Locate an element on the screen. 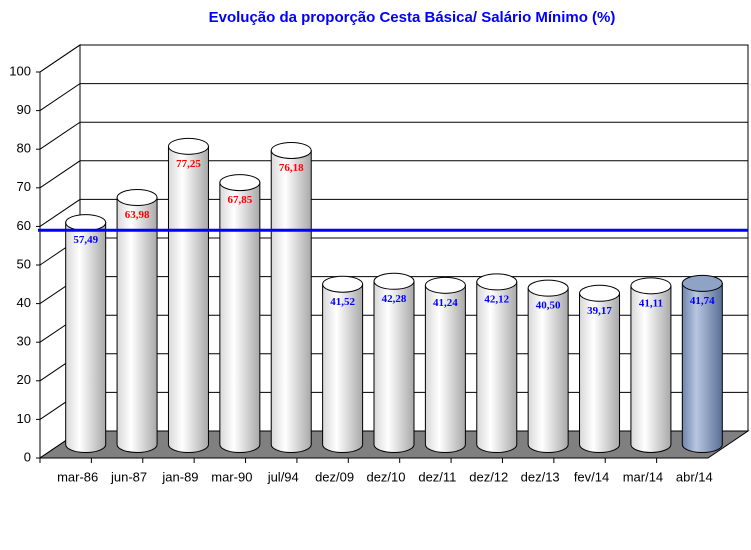 The width and height of the screenshot is (751, 550). y-tick-label: 30 is located at coordinates (24, 341).